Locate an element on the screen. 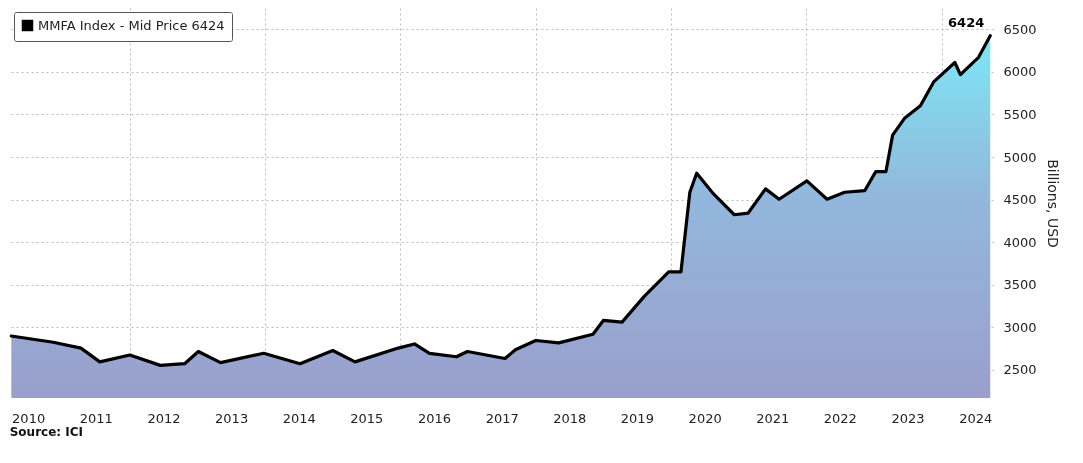 Image resolution: width=1083 pixels, height=463 pixels. x-tick-label: 2018 is located at coordinates (570, 418).